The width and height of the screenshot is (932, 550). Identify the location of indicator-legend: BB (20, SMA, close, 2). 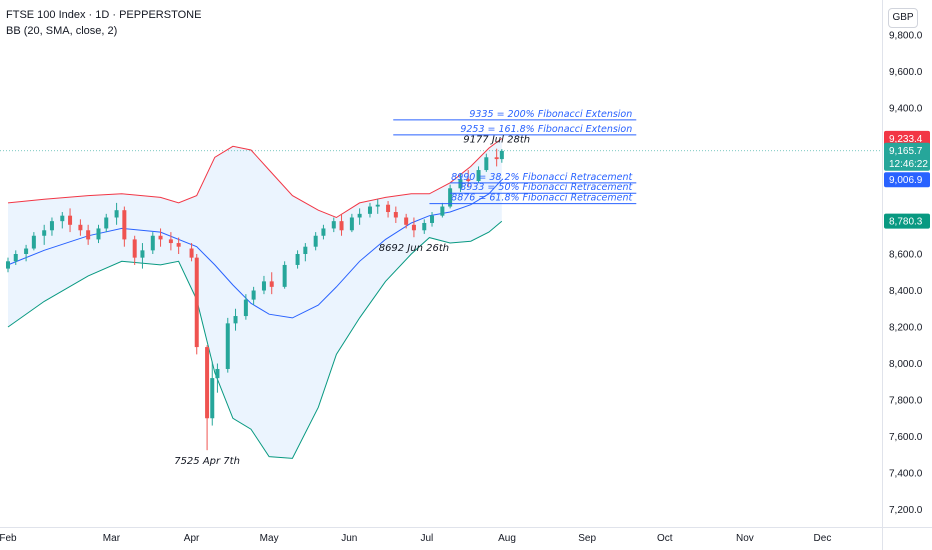
(62, 31).